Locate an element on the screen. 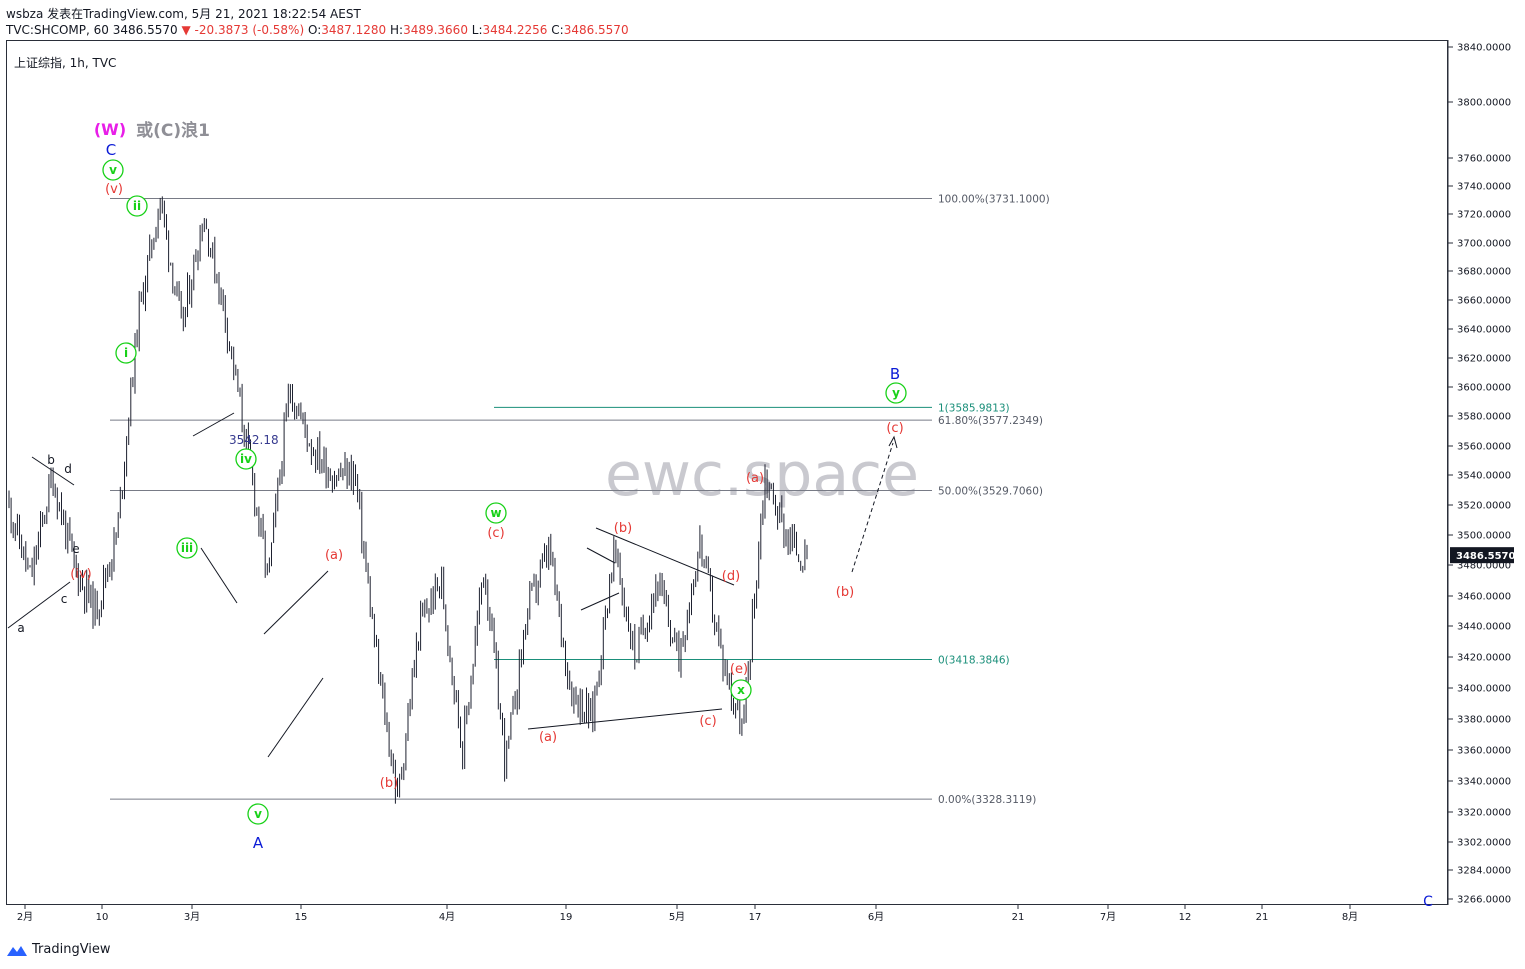  y-tick-label: 3520.0000 is located at coordinates (1484, 506).